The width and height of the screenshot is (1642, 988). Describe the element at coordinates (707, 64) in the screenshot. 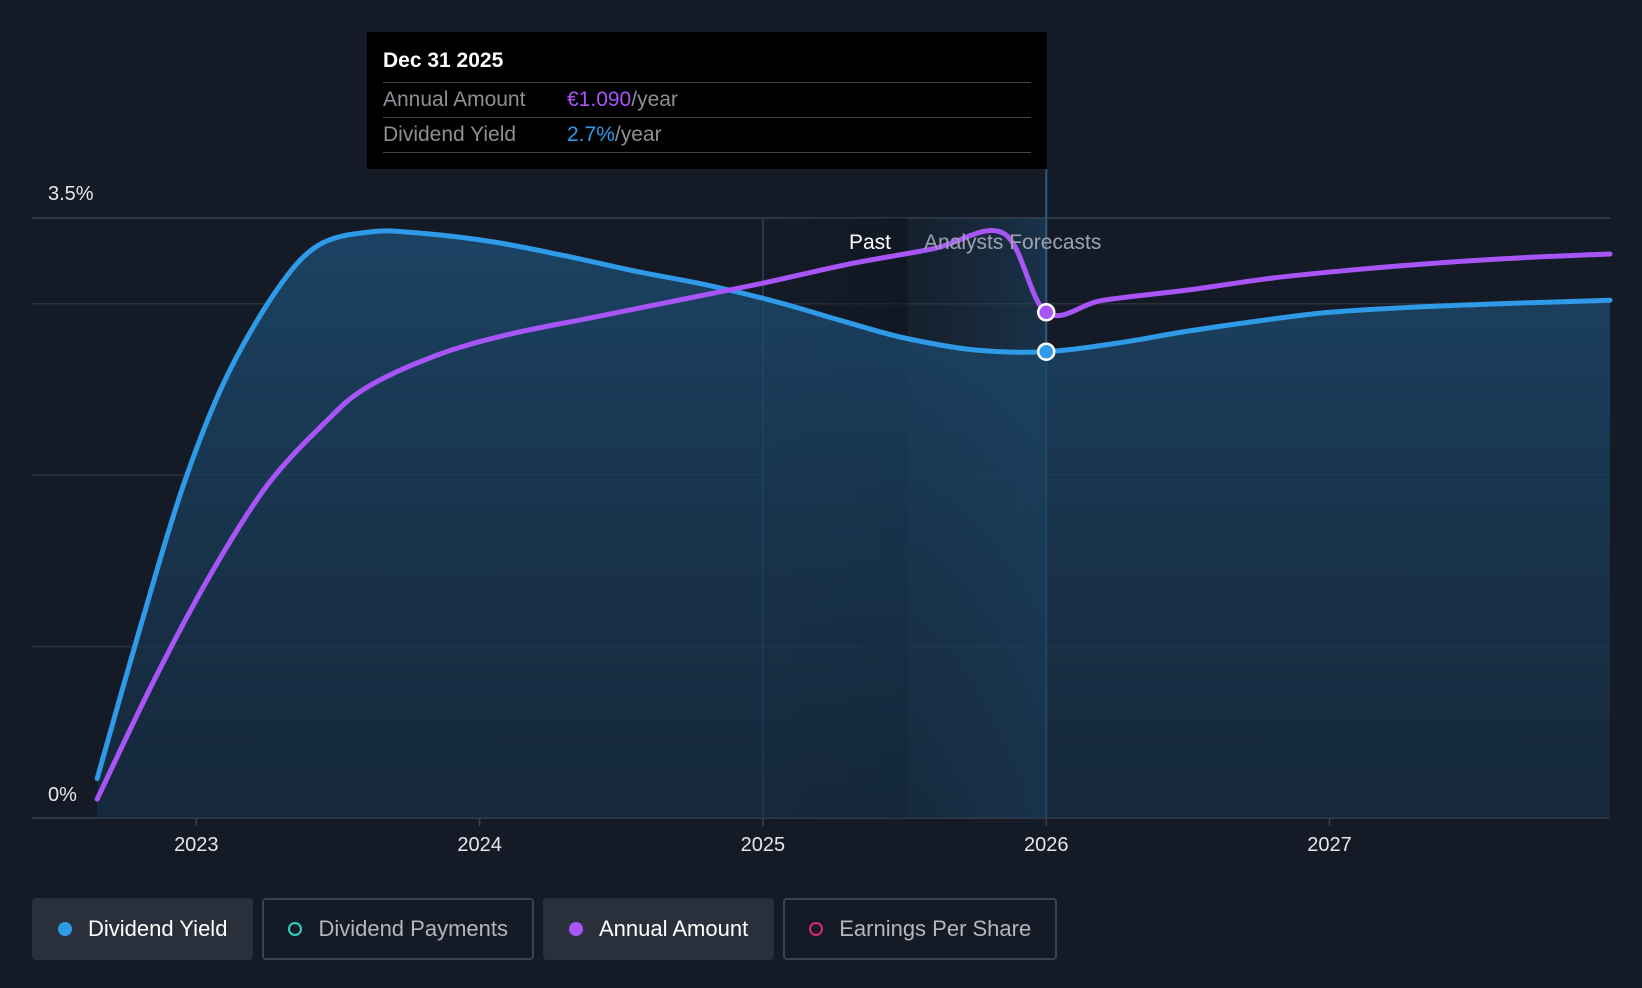

I see `tooltip-date: Dec 31 2025` at that location.